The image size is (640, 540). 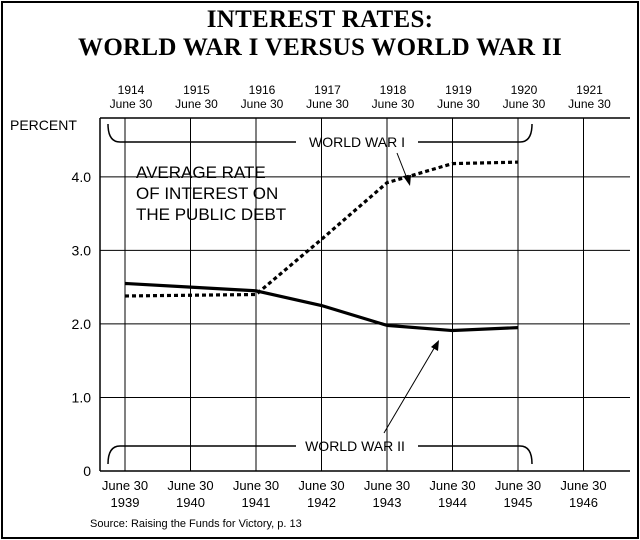 I want to click on wwi-arrowhead, so click(x=407, y=180).